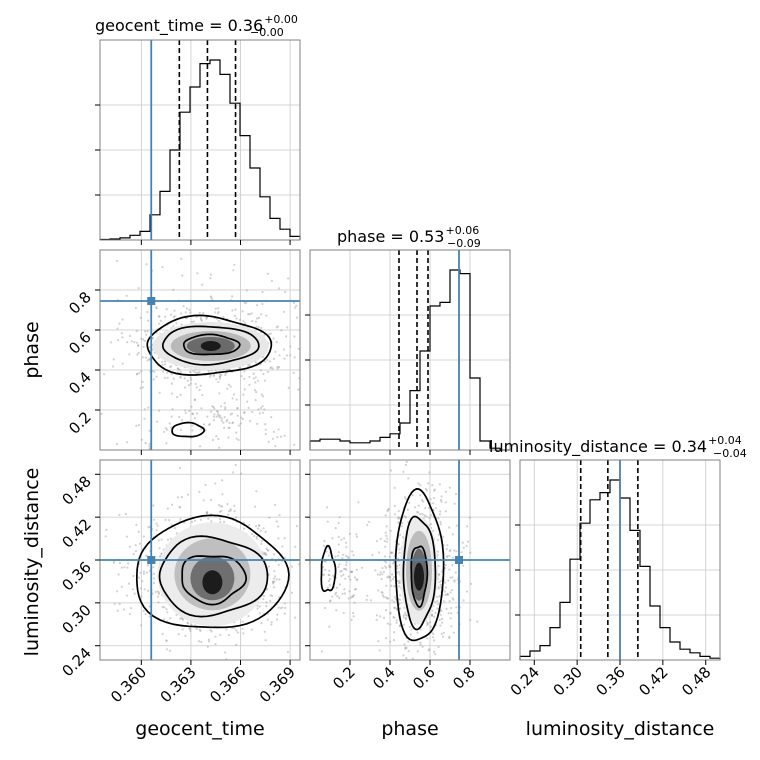  I want to click on panel-phase-hist, so click(409, 350).